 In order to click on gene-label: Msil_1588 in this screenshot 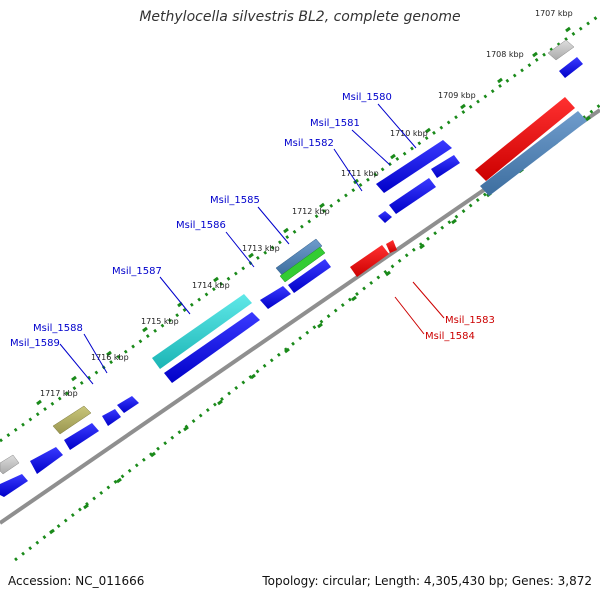, I will do `click(58, 328)`.